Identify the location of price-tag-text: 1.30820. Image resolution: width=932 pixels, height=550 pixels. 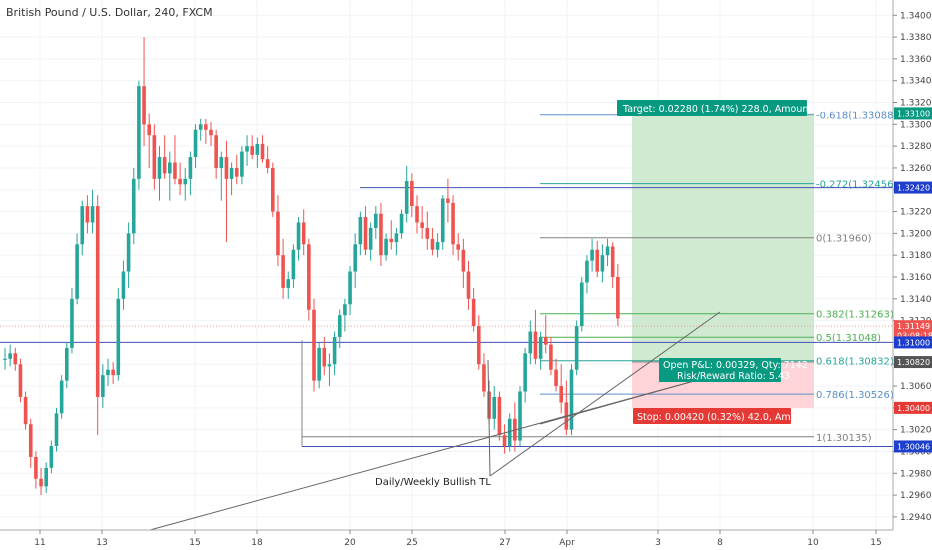
(913, 362).